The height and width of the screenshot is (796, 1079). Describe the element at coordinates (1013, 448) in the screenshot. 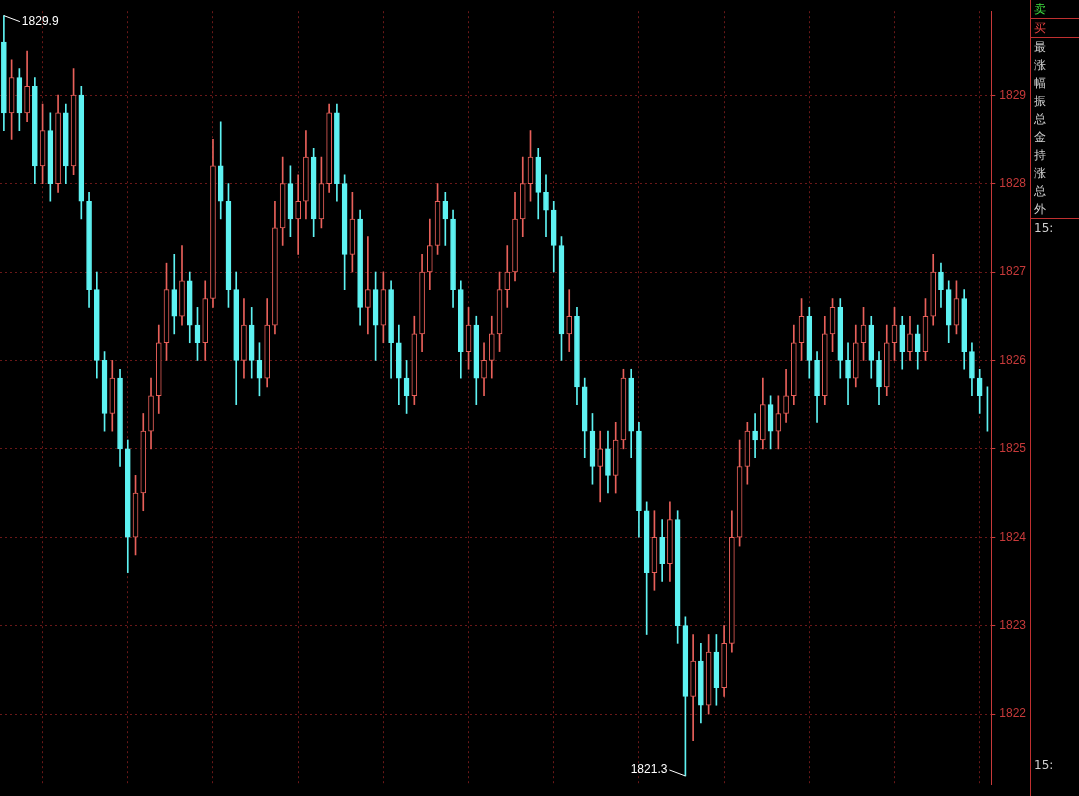

I see `y-tick-label: 1825` at that location.